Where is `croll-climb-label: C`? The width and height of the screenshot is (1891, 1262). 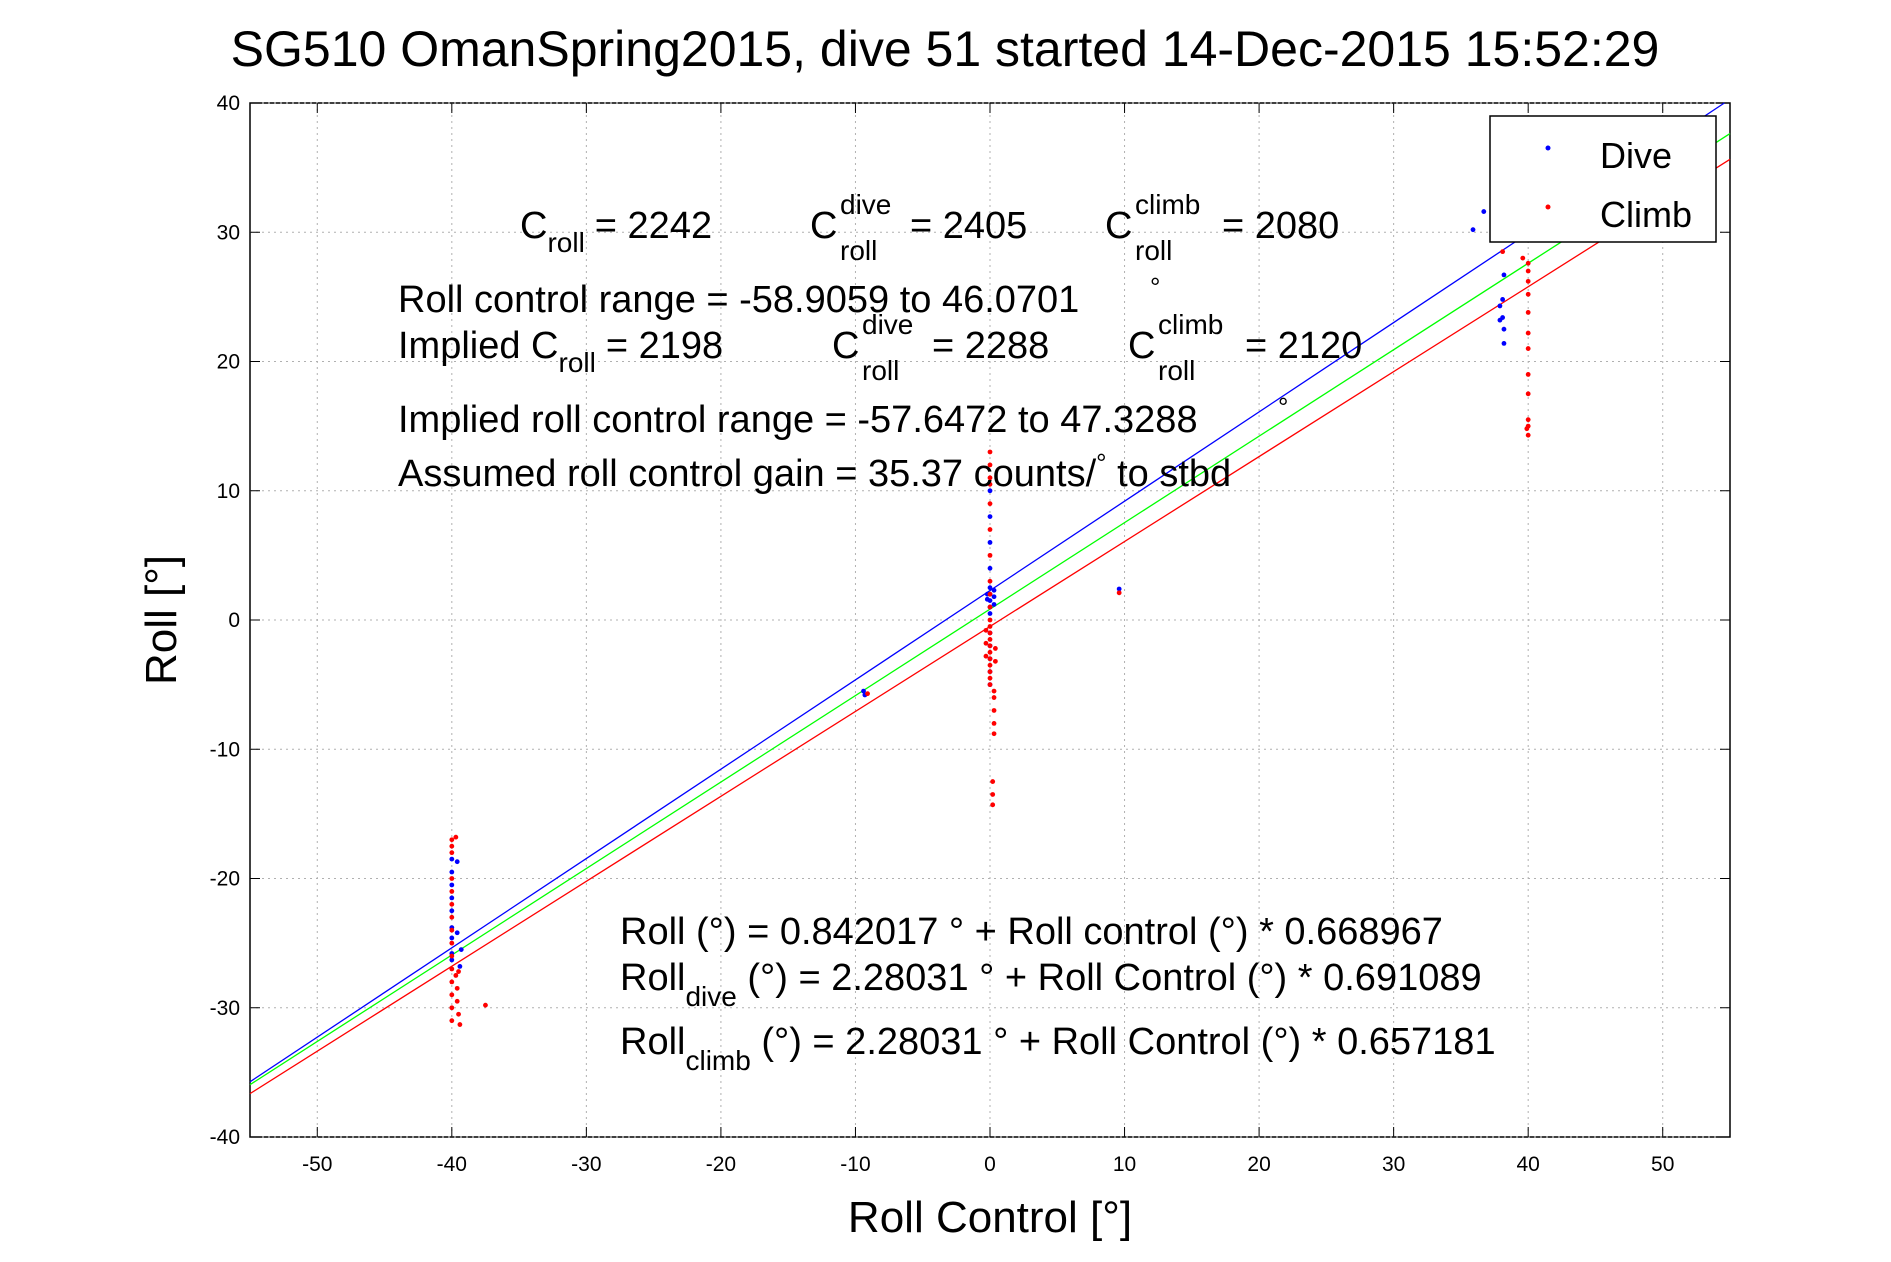
croll-climb-label: C is located at coordinates (1118, 226).